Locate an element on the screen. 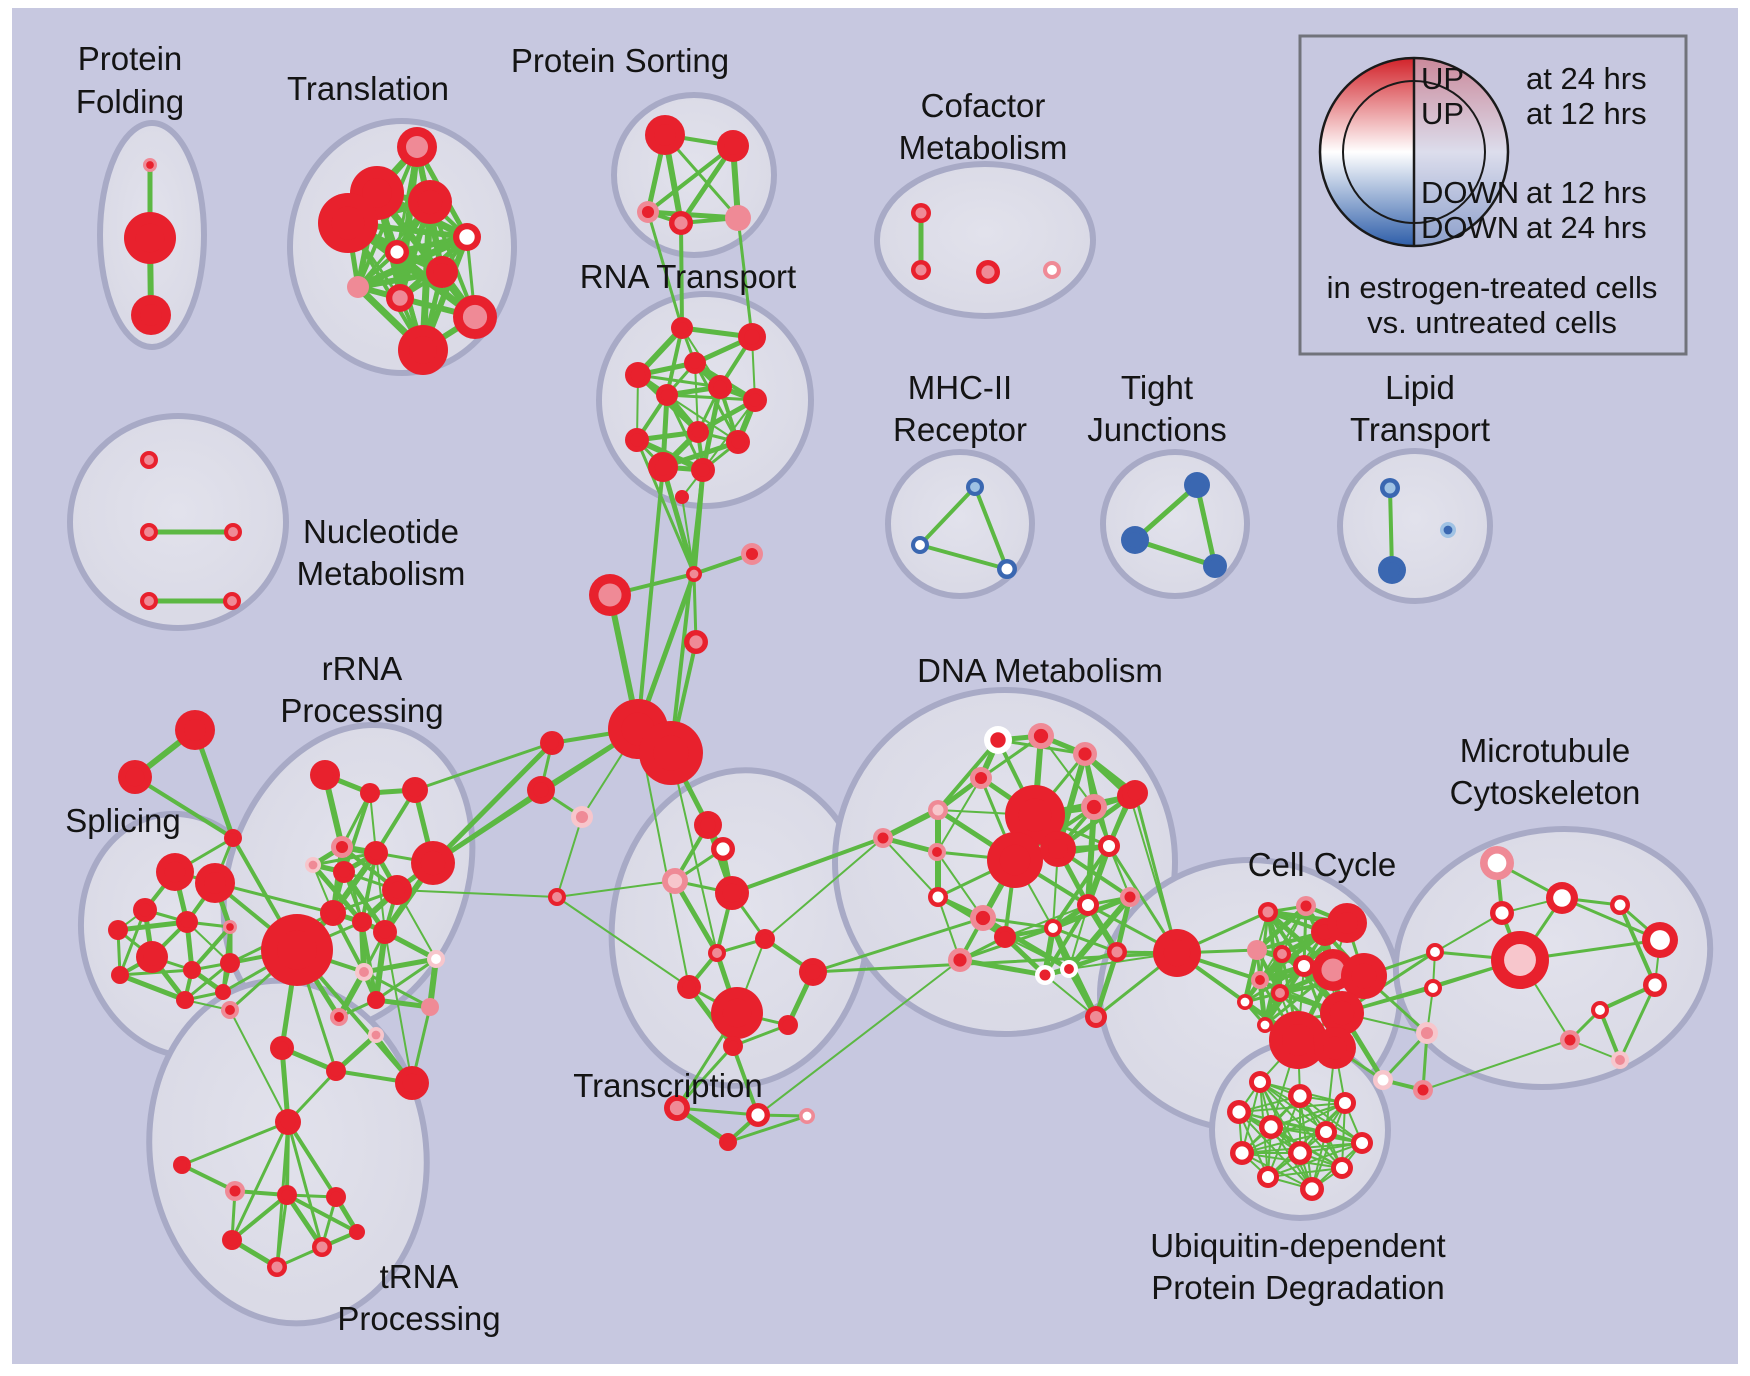 This screenshot has width=1750, height=1376. node-tl10 is located at coordinates (475, 317).